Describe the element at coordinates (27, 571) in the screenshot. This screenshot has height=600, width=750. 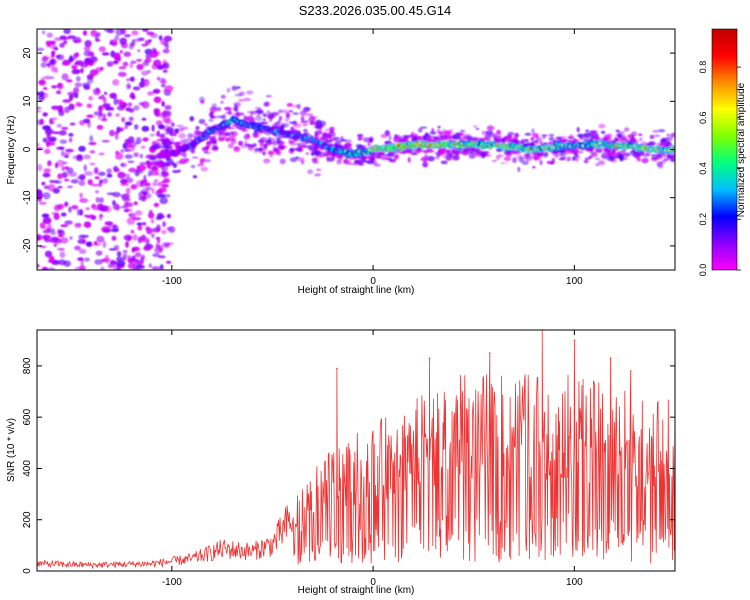
I see `snr-y-tick-label-0: 0` at that location.